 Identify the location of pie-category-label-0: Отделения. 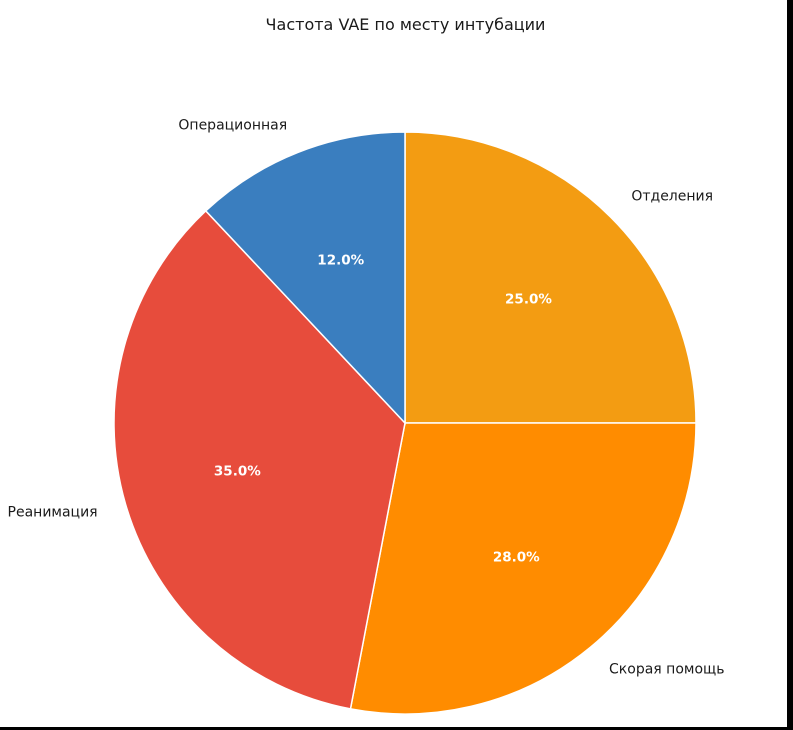
(672, 197).